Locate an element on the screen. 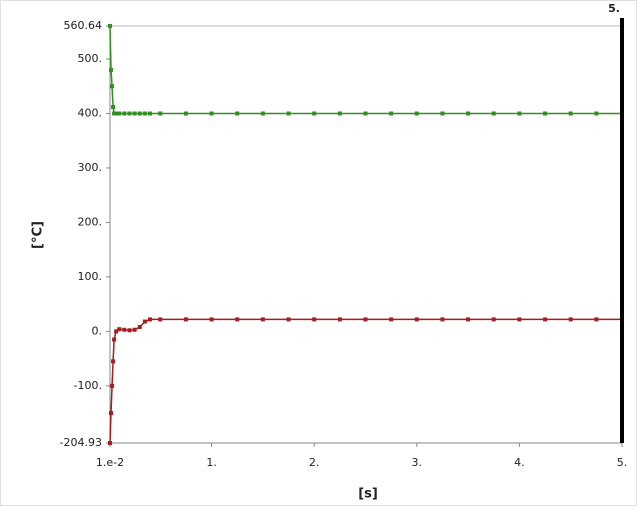  x-tick-label: 1.e-2 is located at coordinates (110, 462).